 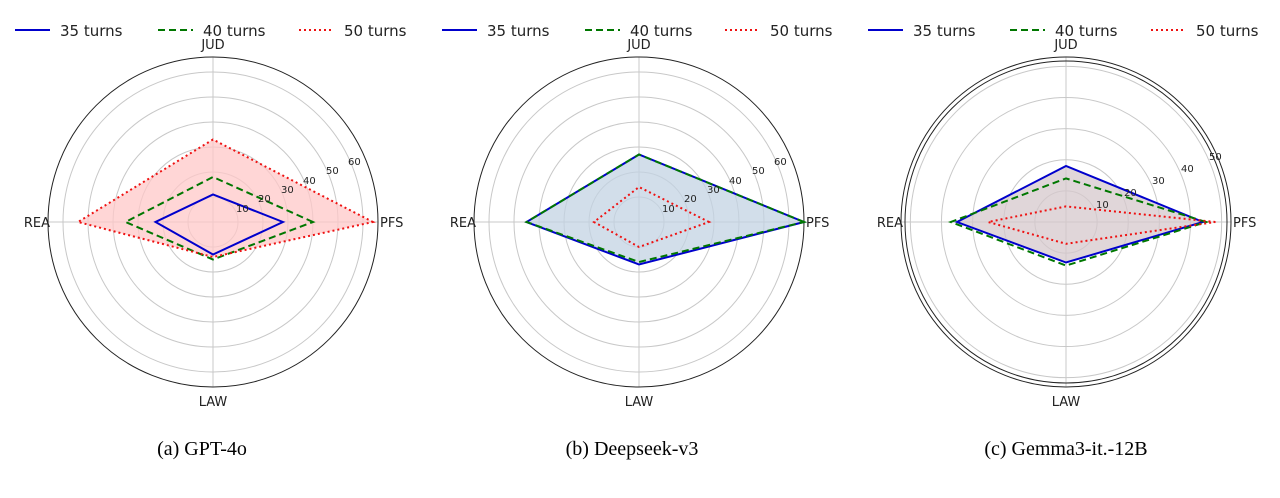 I want to click on radial-tick-labels: 10 20 30 40 50, so click(x=1159, y=181).